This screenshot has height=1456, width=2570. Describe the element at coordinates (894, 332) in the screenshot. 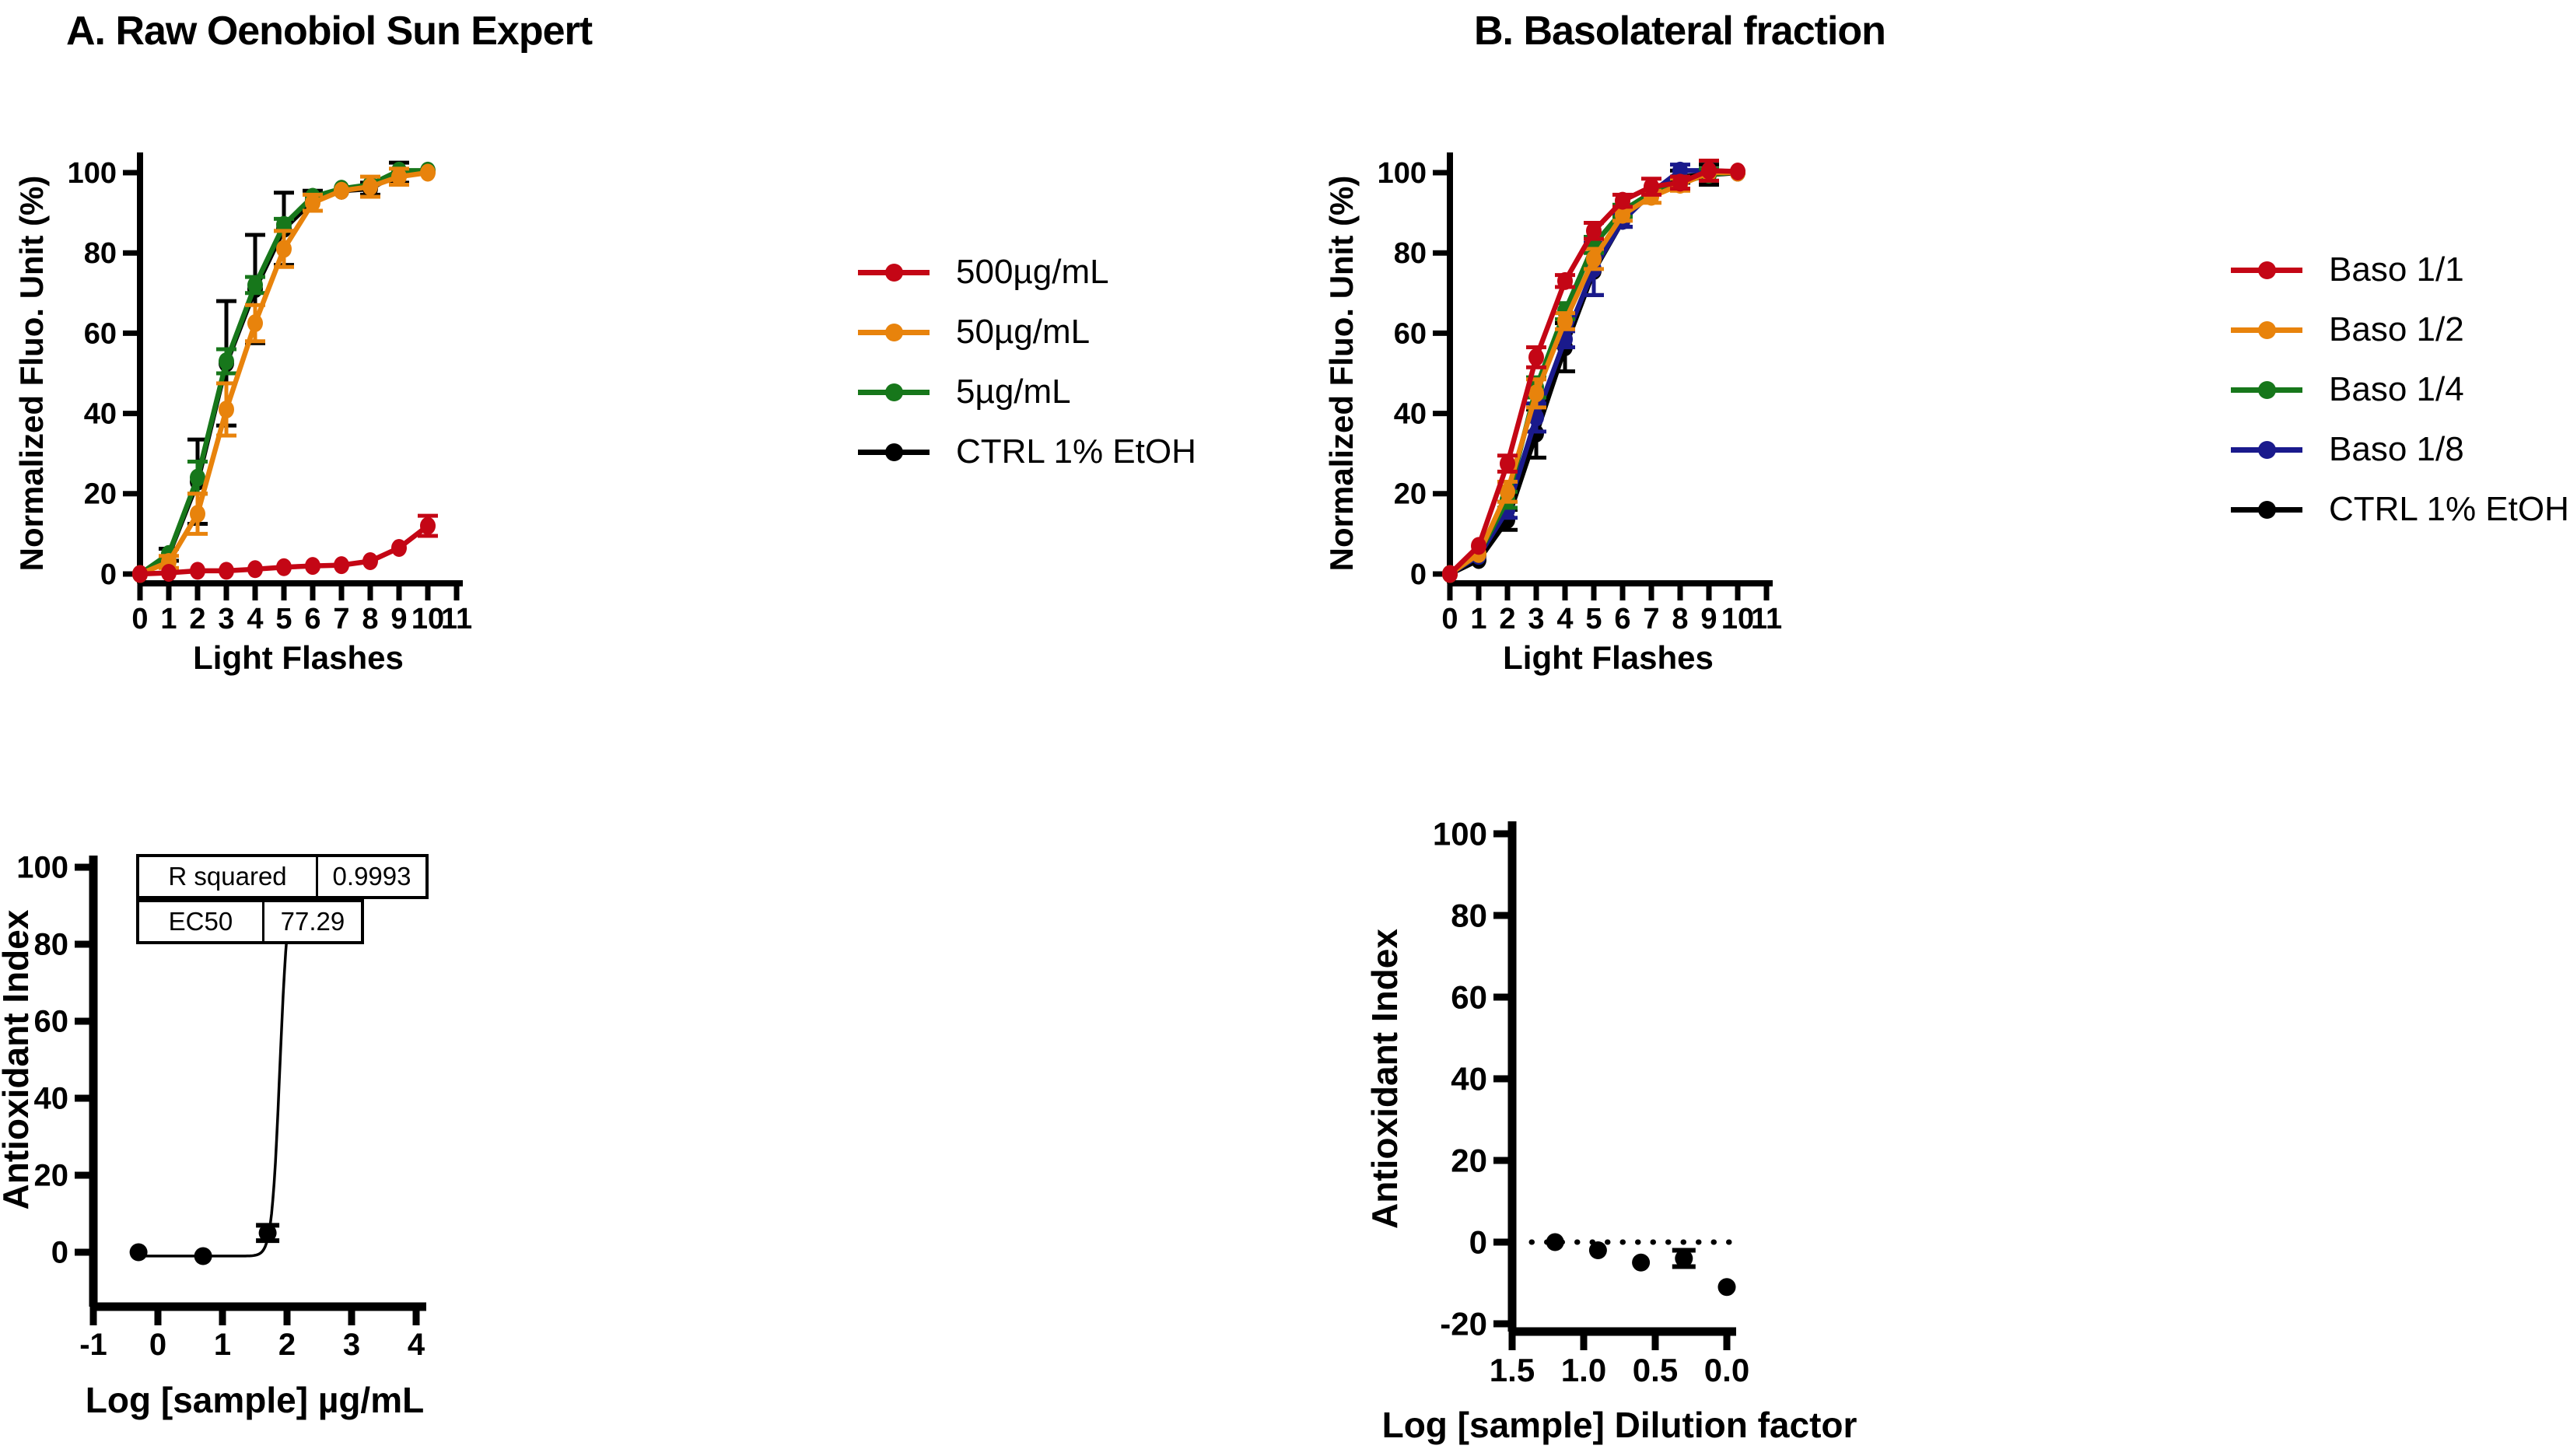

I see `legend-swatch-orange-icon` at that location.